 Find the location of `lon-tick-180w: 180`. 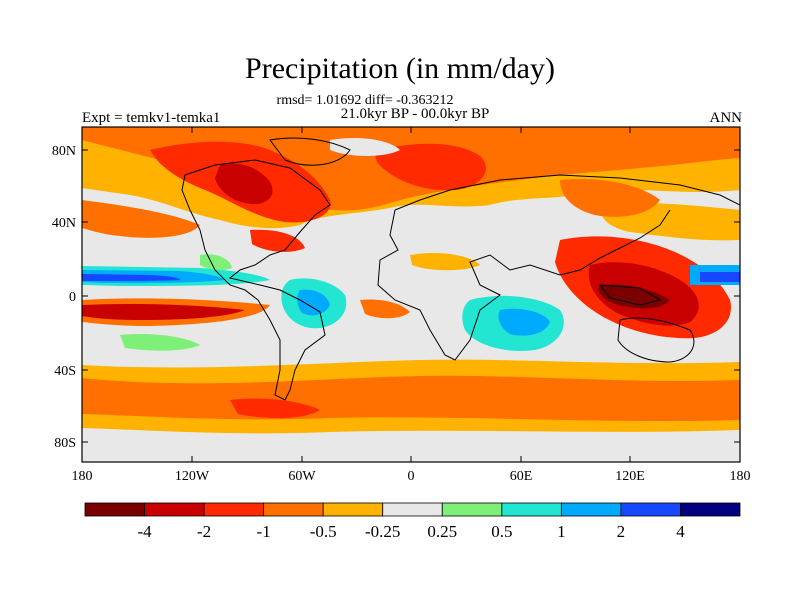

lon-tick-180w: 180 is located at coordinates (82, 476).